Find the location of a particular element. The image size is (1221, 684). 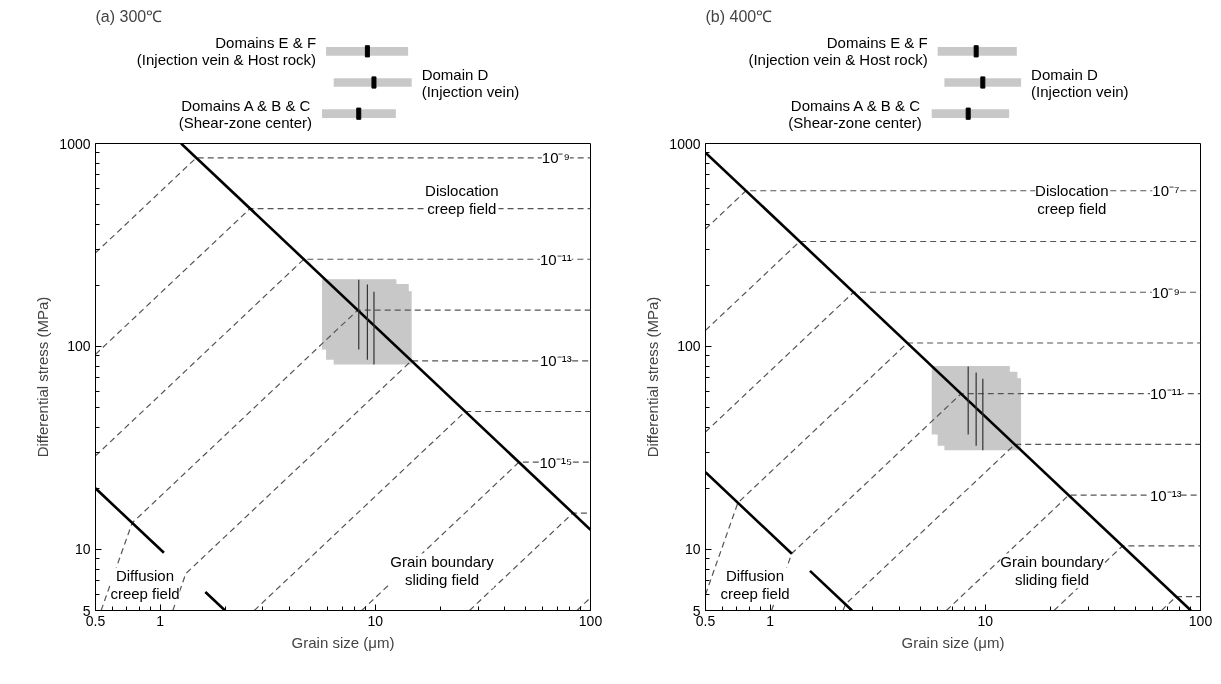

chart-title: (a) 300℃ is located at coordinates (129, 16).